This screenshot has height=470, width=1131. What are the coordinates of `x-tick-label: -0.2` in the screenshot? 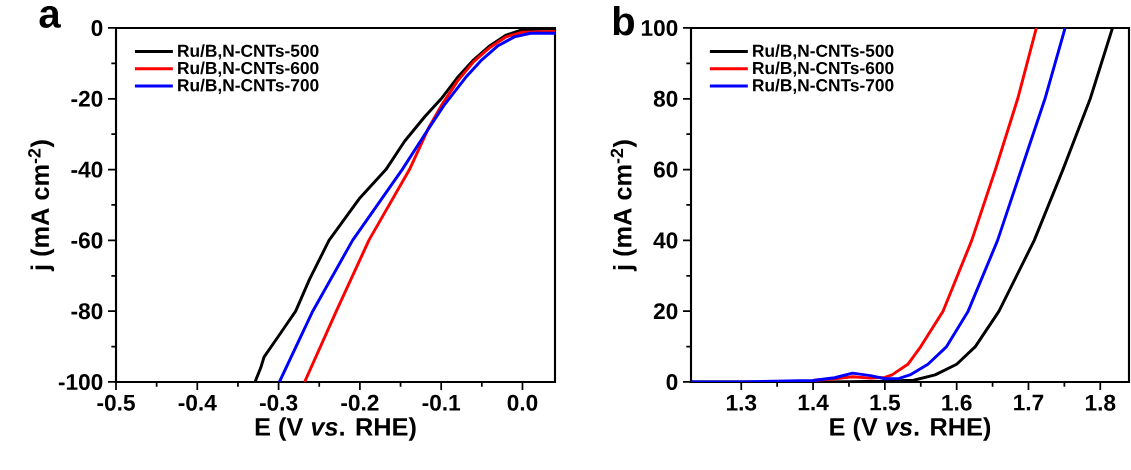 It's located at (360, 402).